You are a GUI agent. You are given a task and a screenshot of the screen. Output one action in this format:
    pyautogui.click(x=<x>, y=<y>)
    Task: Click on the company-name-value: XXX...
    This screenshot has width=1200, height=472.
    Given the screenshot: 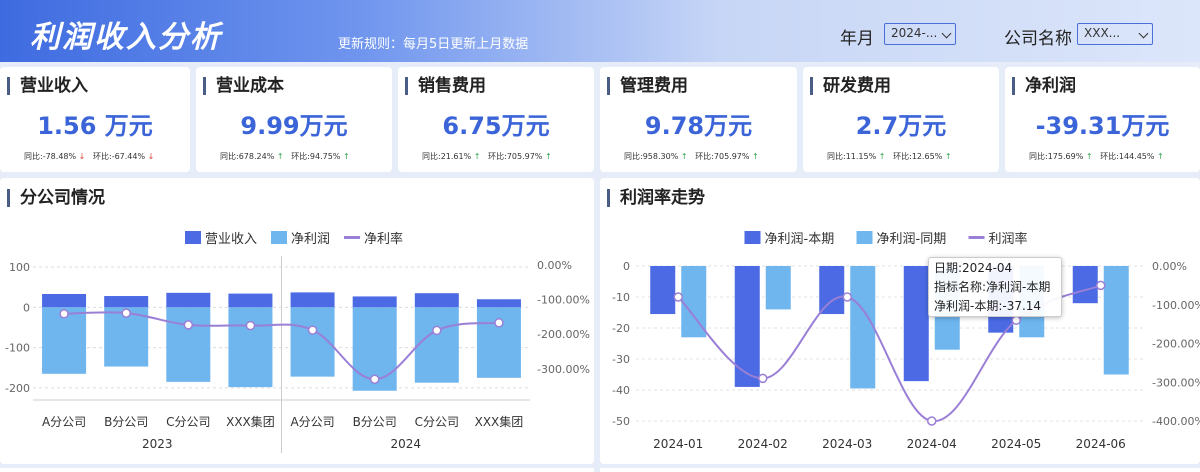 What is the action you would take?
    pyautogui.click(x=1102, y=33)
    